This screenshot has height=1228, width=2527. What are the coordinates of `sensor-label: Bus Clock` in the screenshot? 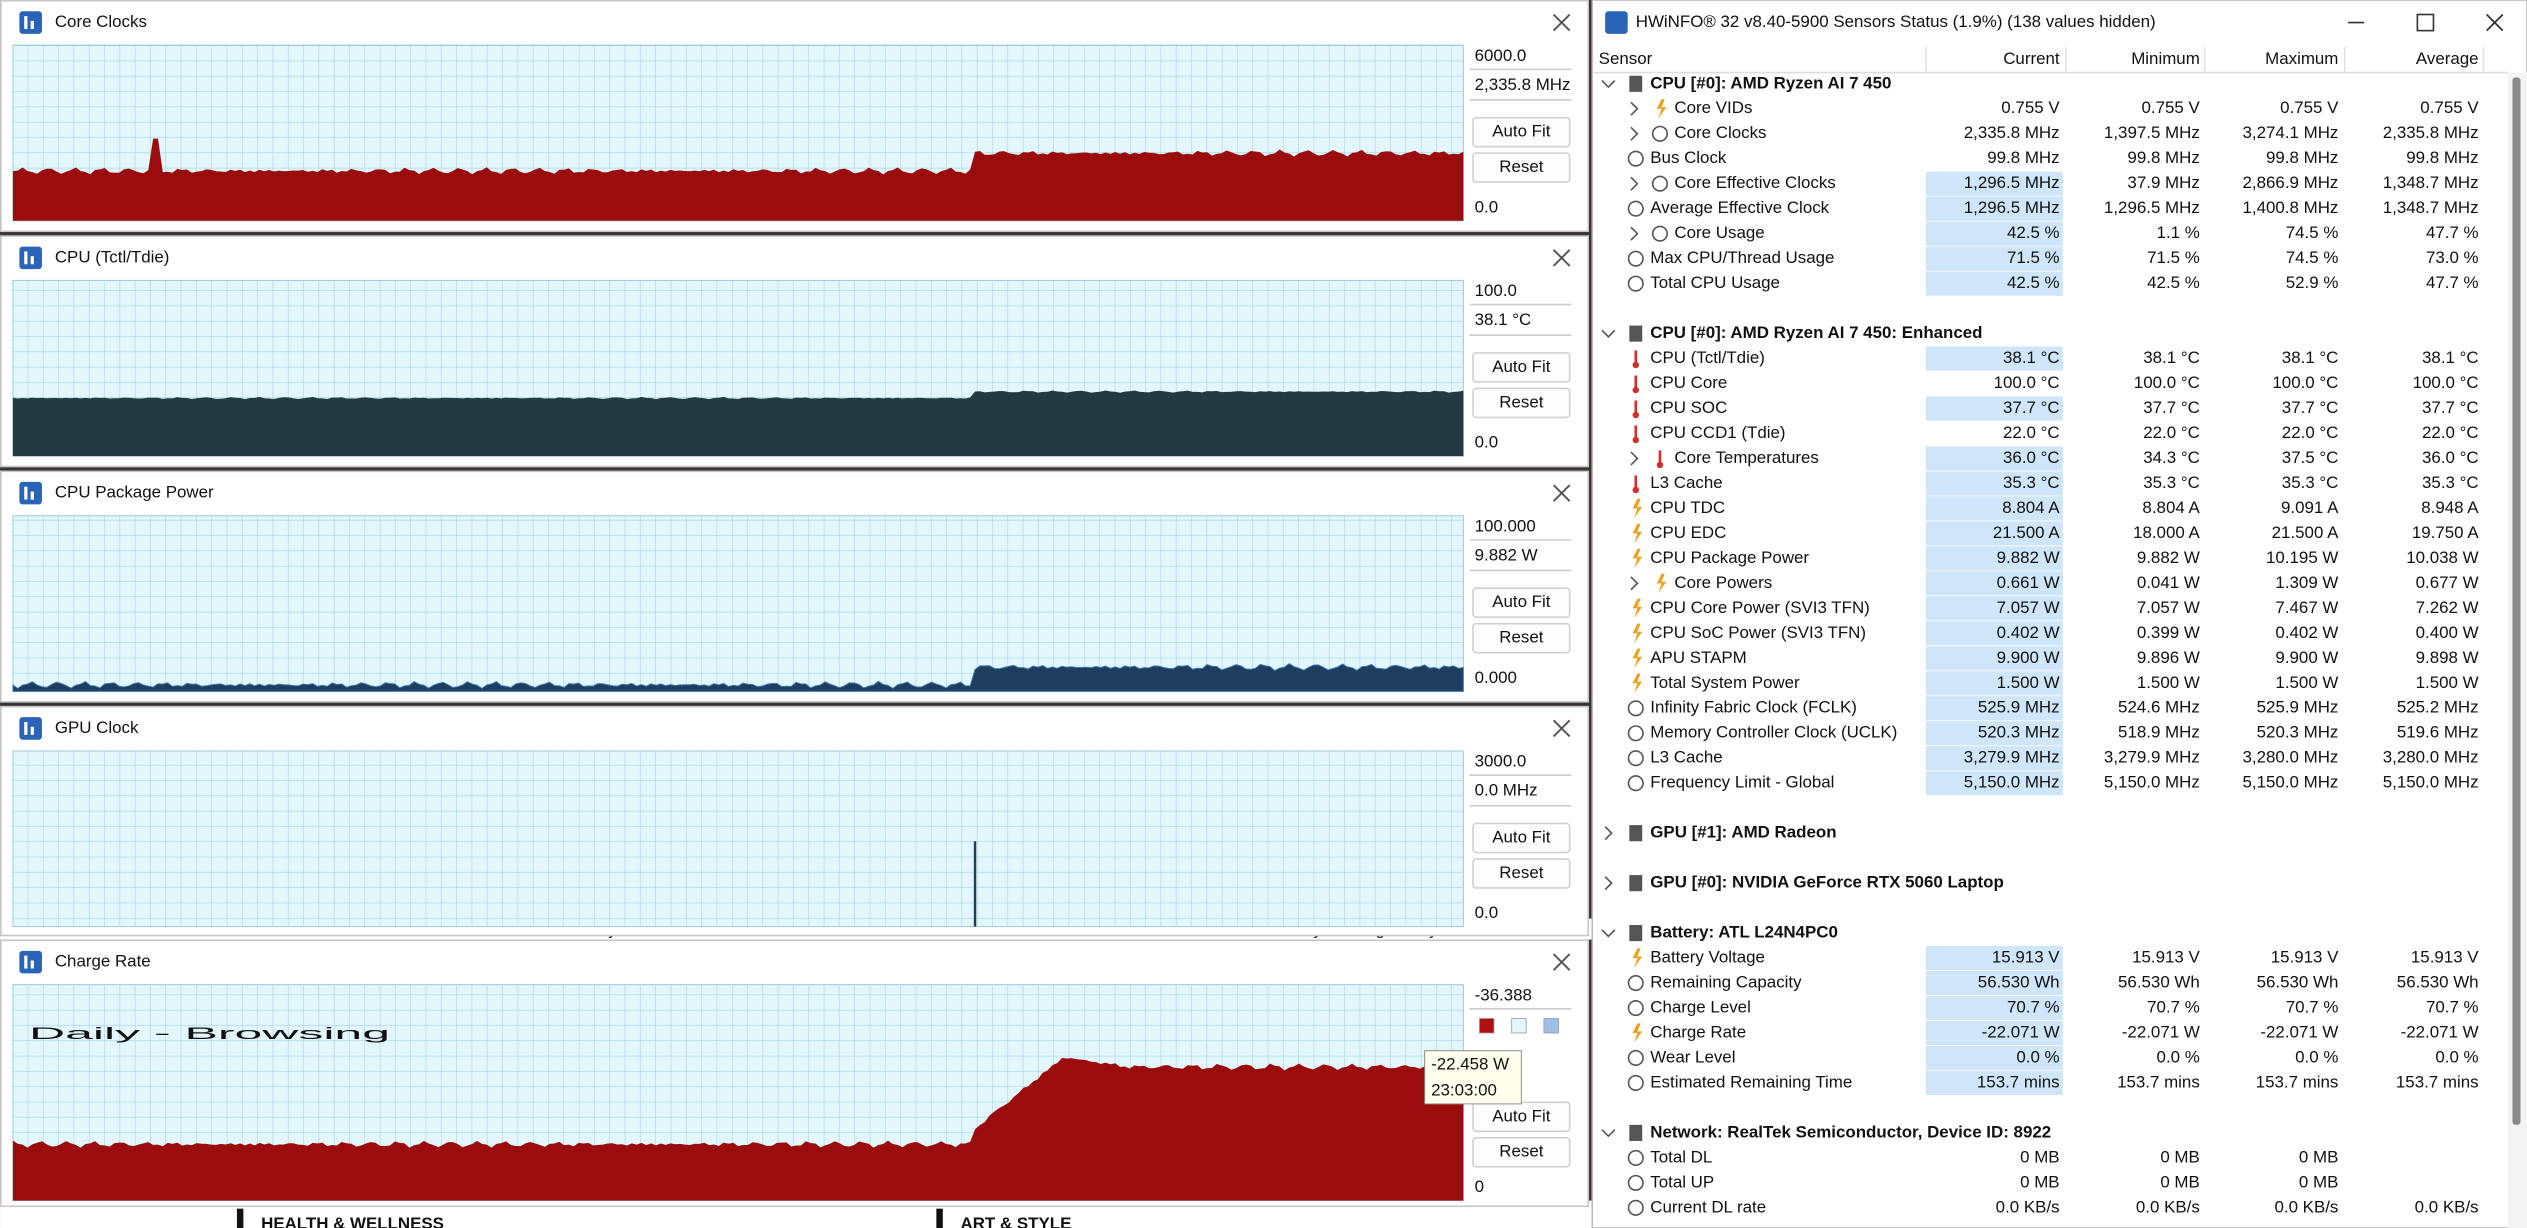 It's located at (1688, 157).